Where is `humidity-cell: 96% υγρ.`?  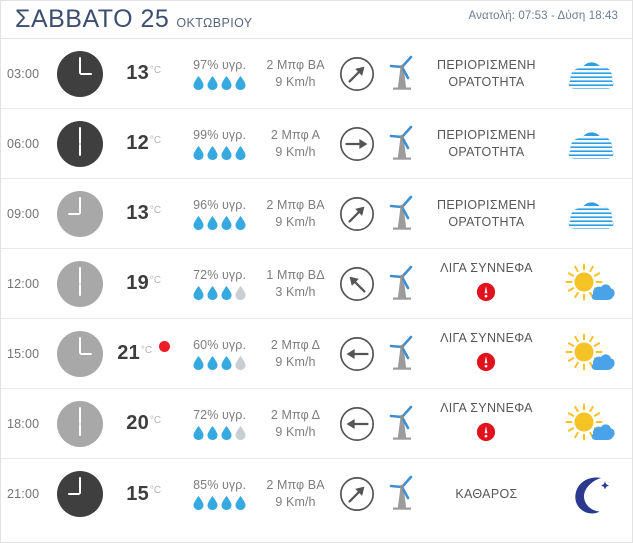
humidity-cell: 96% υγρ. is located at coordinates (219, 214).